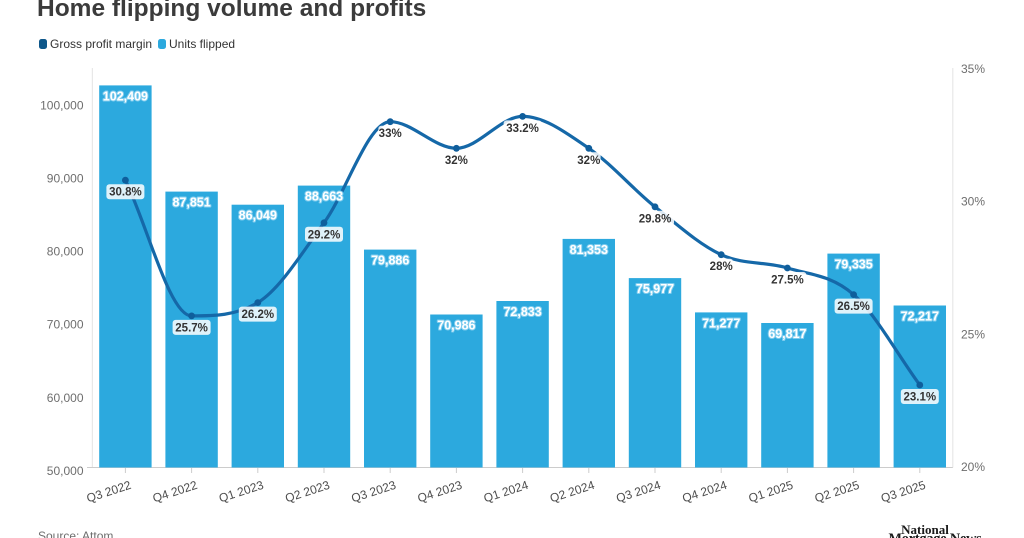  Describe the element at coordinates (837, 492) in the screenshot. I see `svg-text: Q2 2025` at that location.